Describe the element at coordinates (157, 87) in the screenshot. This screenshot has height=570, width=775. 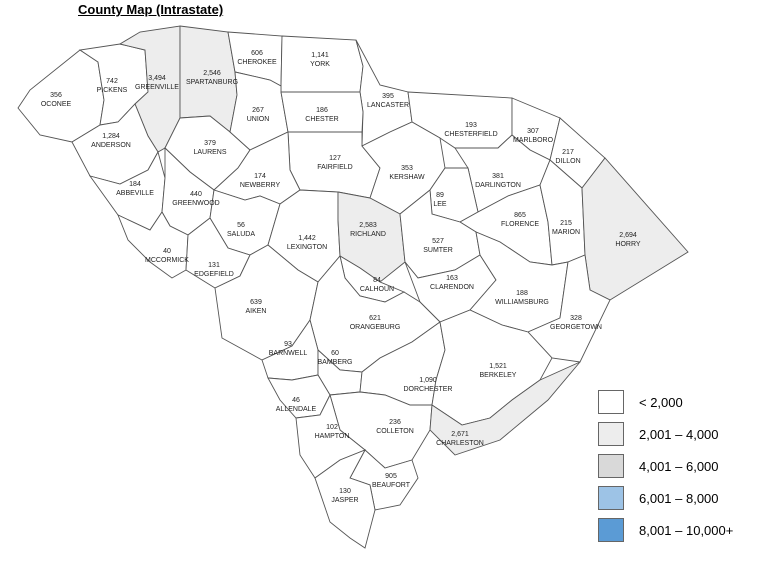
I see `county-name-greenville: GREENVILLE` at that location.